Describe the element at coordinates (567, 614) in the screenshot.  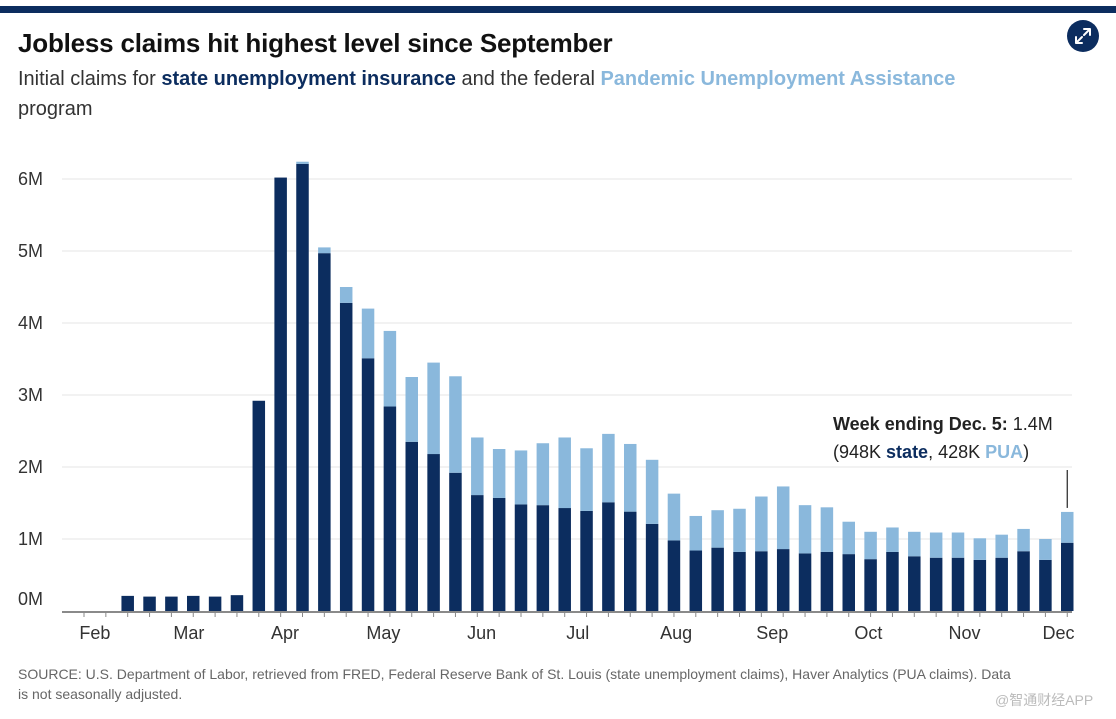
I see `x-axis` at that location.